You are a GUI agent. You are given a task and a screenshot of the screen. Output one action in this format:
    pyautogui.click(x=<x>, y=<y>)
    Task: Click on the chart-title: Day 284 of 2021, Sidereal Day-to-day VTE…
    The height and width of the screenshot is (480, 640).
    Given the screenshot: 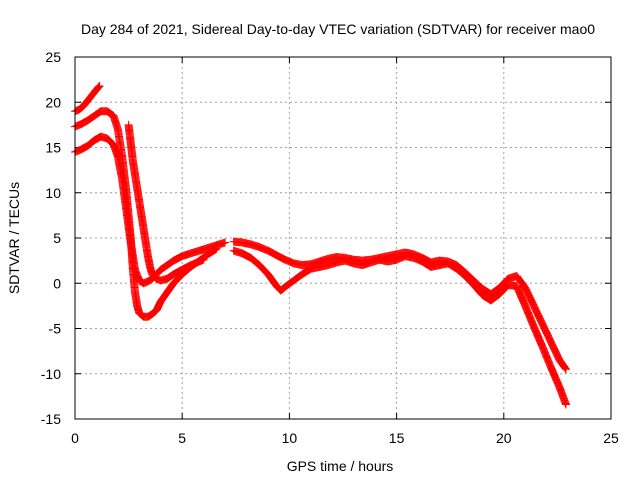 What is the action you would take?
    pyautogui.click(x=338, y=29)
    